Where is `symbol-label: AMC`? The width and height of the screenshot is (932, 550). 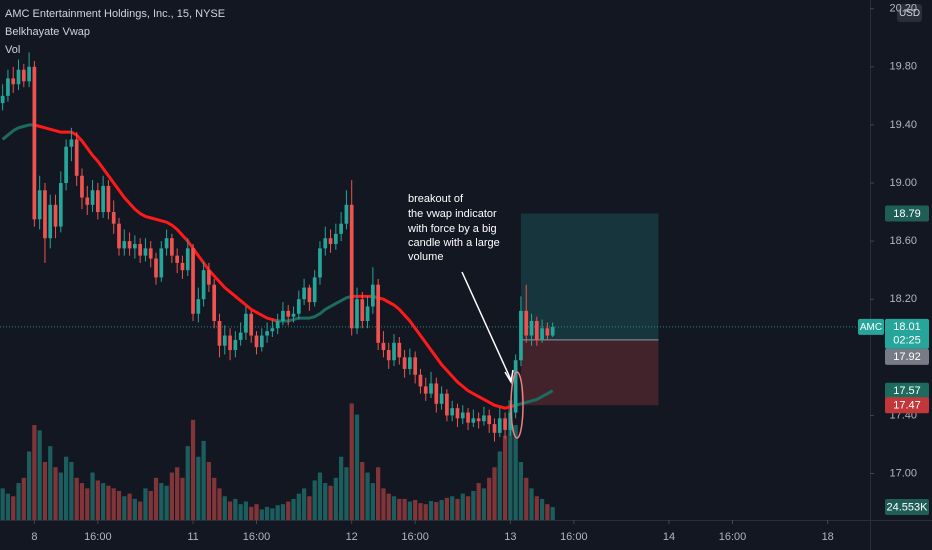
symbol-label: AMC is located at coordinates (871, 327).